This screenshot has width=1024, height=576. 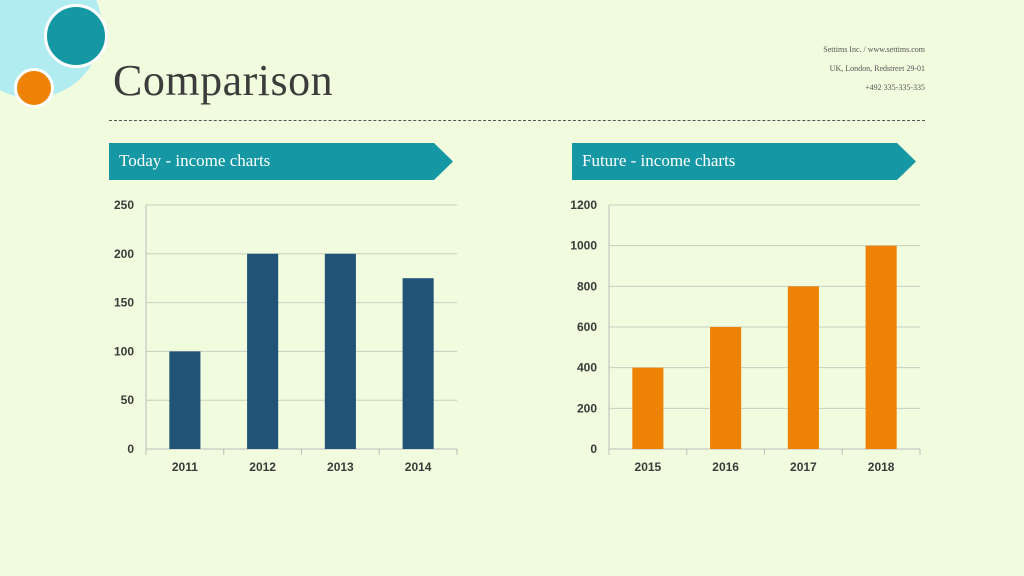 I want to click on contact-company: Settims Inc. / www.settims.com, so click(x=874, y=49).